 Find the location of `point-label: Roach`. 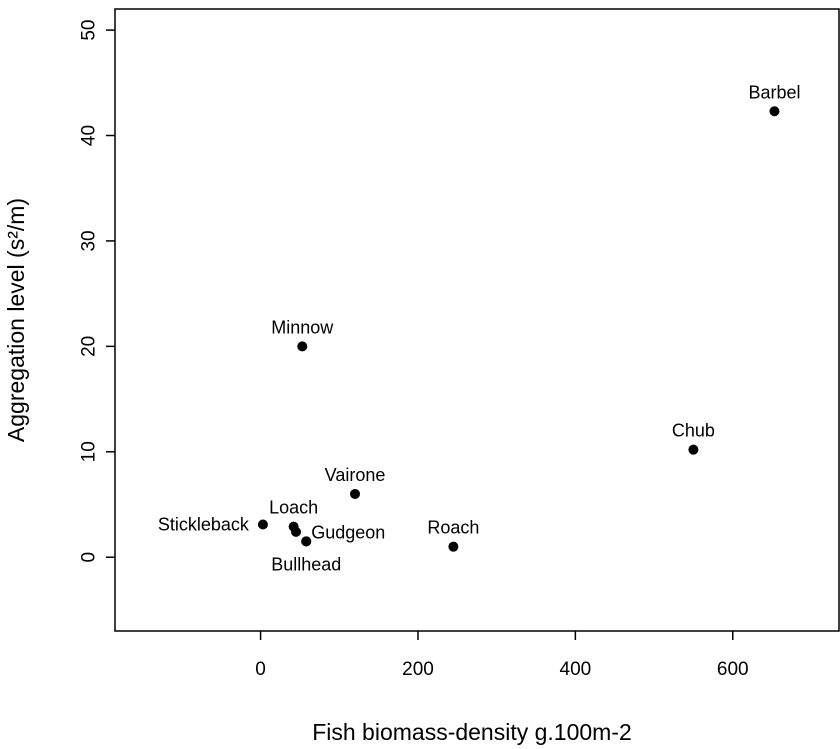

point-label: Roach is located at coordinates (453, 528).